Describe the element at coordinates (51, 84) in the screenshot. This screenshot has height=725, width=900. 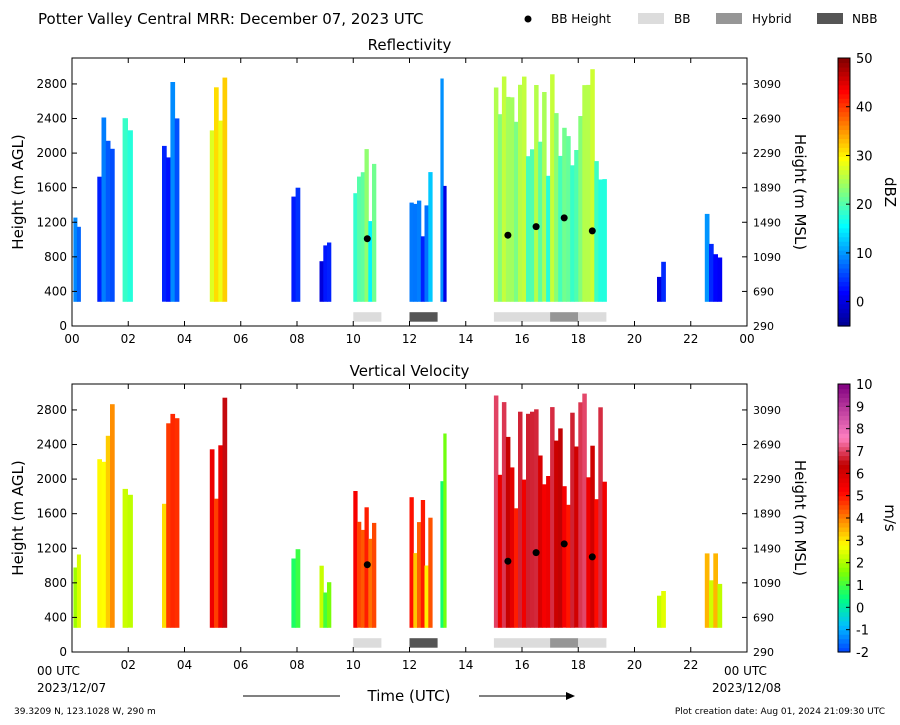
I see `y-tick-label: 2800` at that location.